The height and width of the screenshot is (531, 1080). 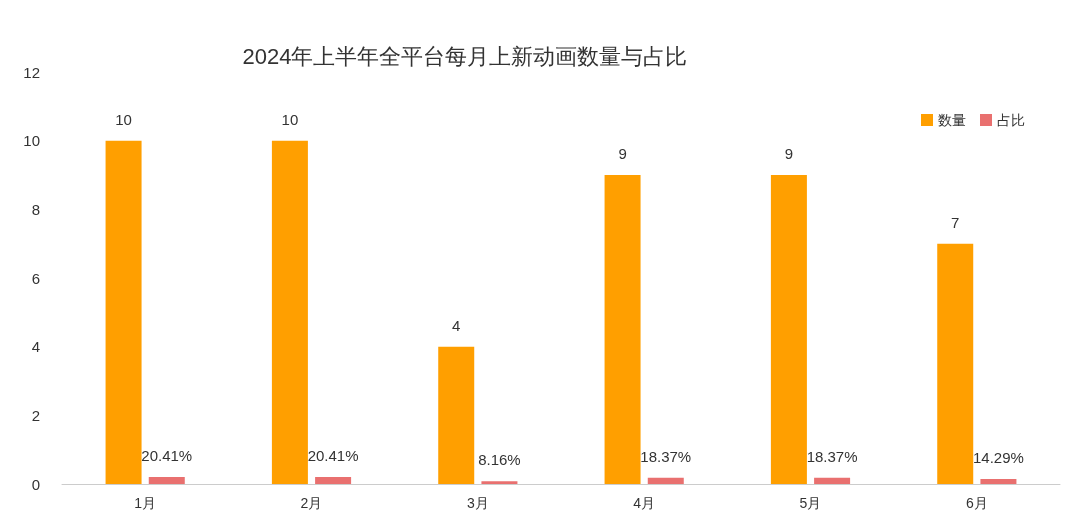 I want to click on x-tick-label: 4月, so click(x=644, y=503).